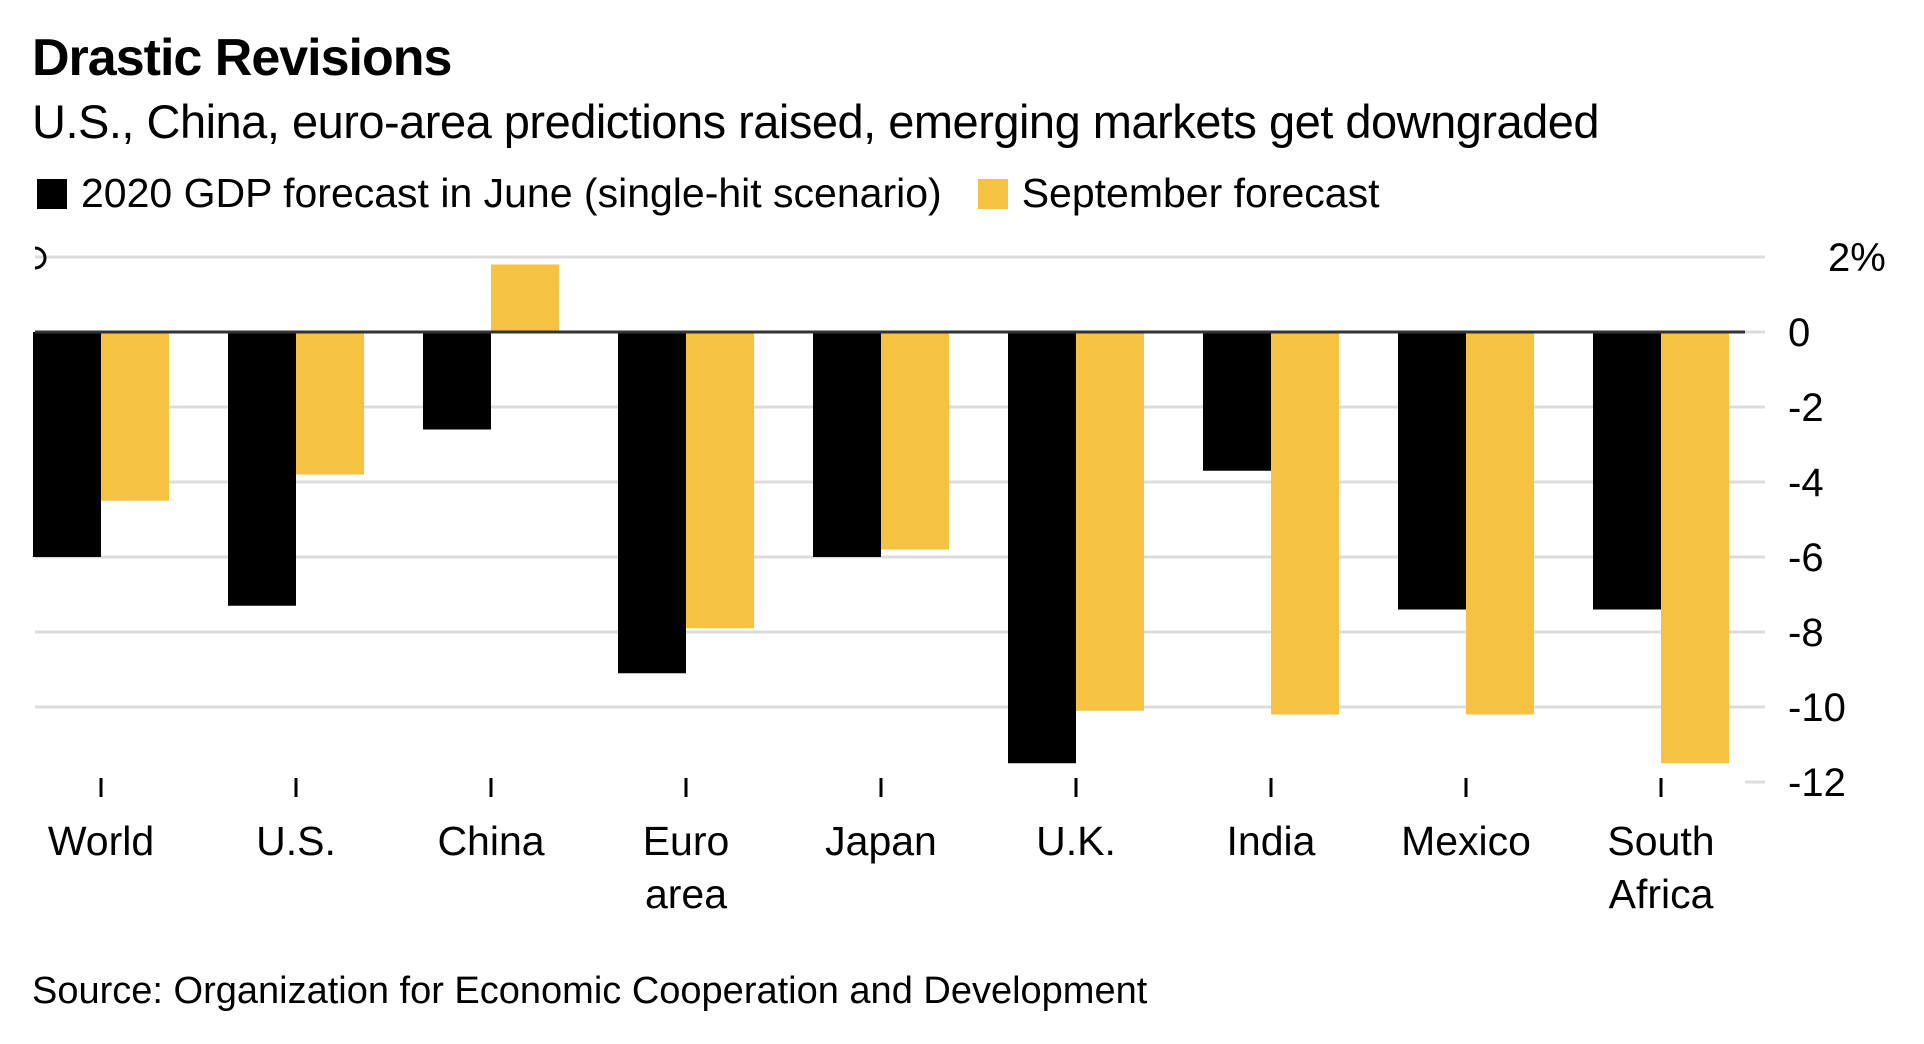 This screenshot has height=1044, width=1924. What do you see at coordinates (1660, 867) in the screenshot?
I see `x-tick-label: South Africa` at bounding box center [1660, 867].